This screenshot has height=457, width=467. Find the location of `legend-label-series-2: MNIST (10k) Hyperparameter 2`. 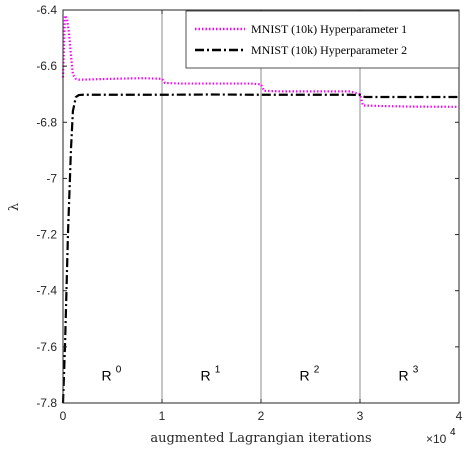

legend-label-series-2: MNIST (10k) Hyperparameter 2 is located at coordinates (329, 50).